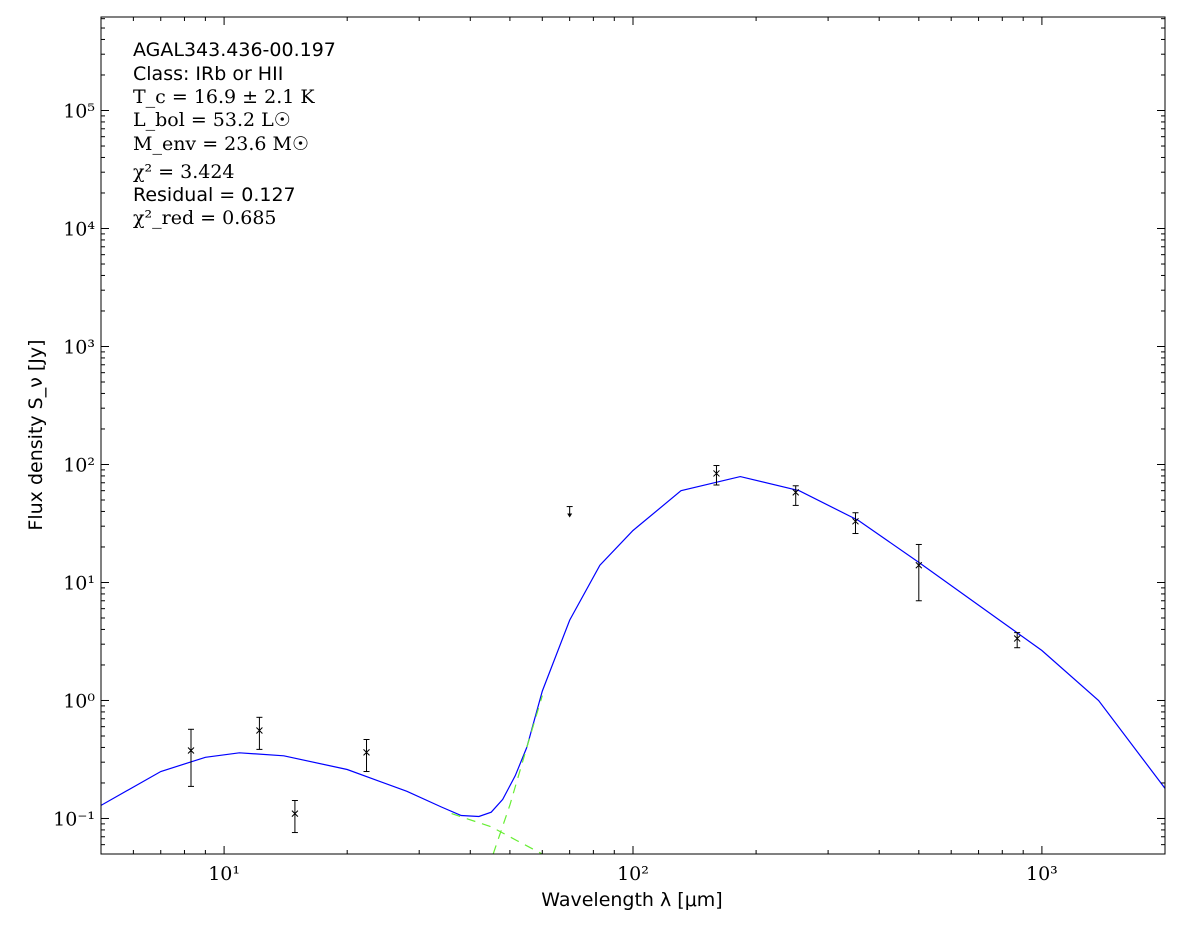 This screenshot has height=933, width=1200. I want to click on y-tick-label: 10⁻¹, so click(74, 819).